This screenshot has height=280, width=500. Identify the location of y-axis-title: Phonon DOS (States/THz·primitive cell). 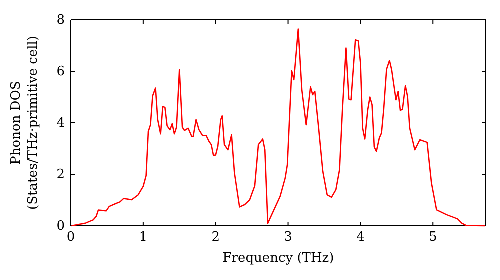
(25, 123).